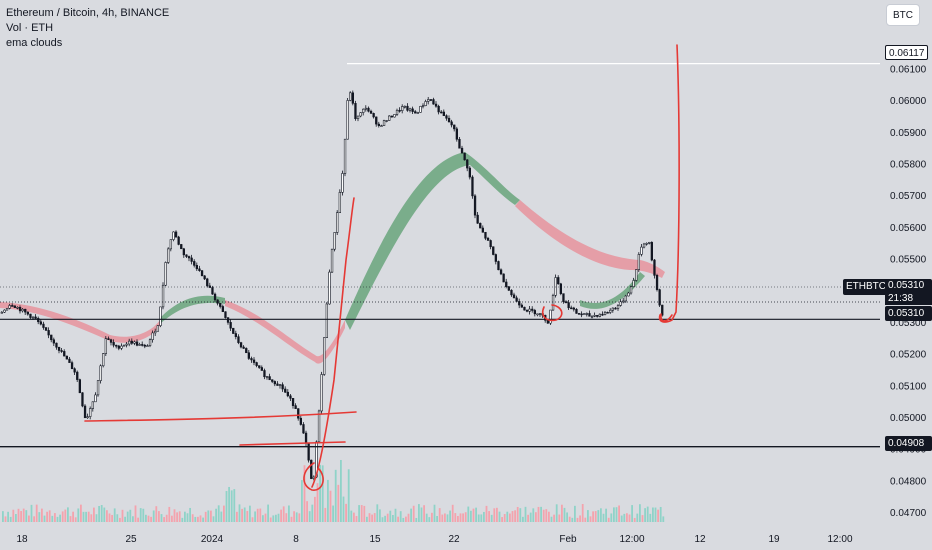 This screenshot has width=932, height=550. What do you see at coordinates (908, 260) in the screenshot?
I see `price-tick-label: 0.05500` at bounding box center [908, 260].